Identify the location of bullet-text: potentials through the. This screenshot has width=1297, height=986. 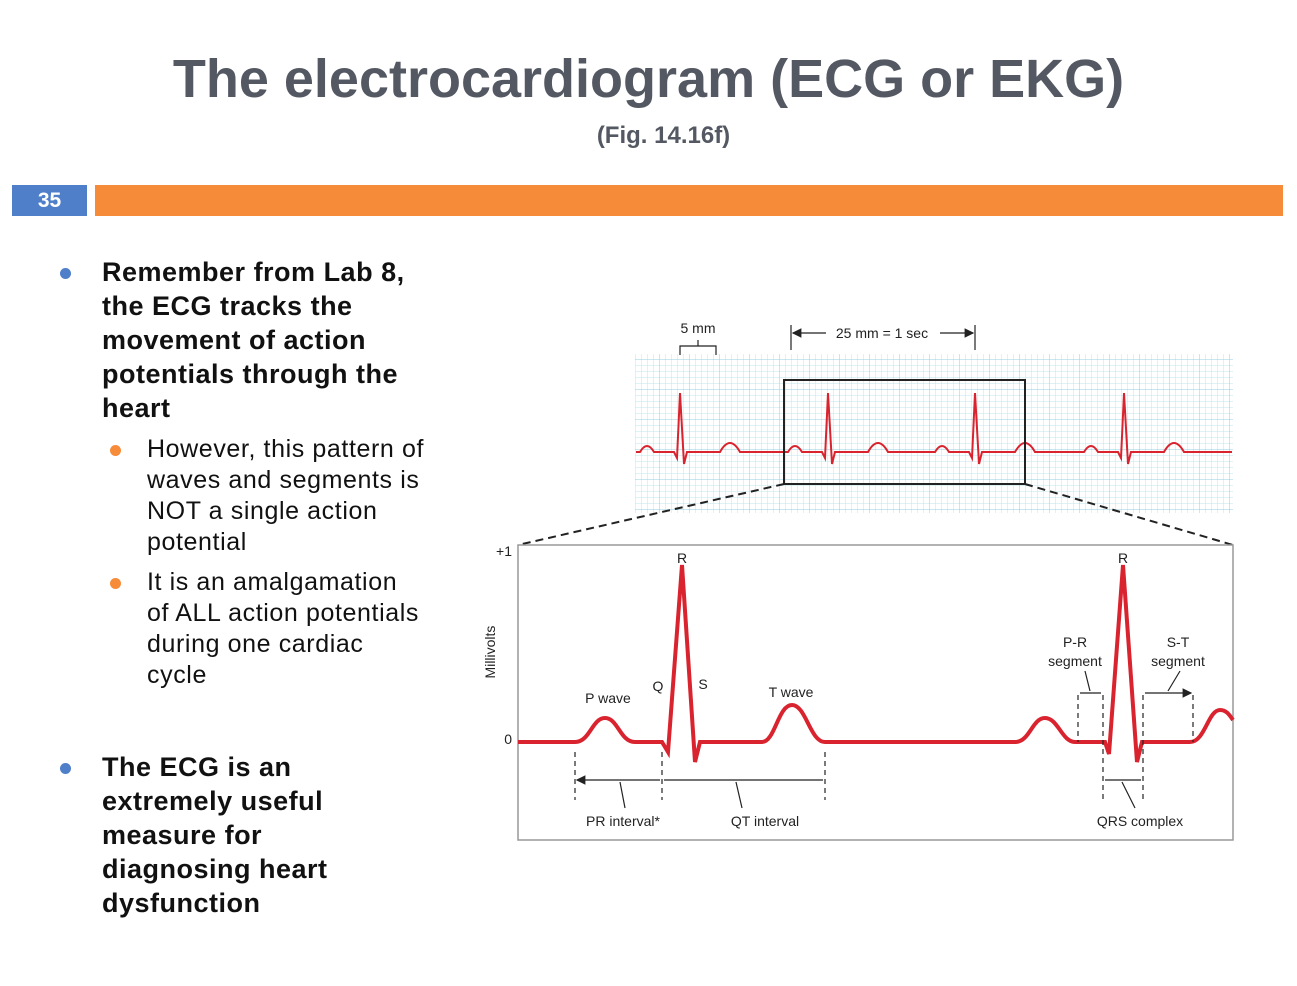
(250, 374).